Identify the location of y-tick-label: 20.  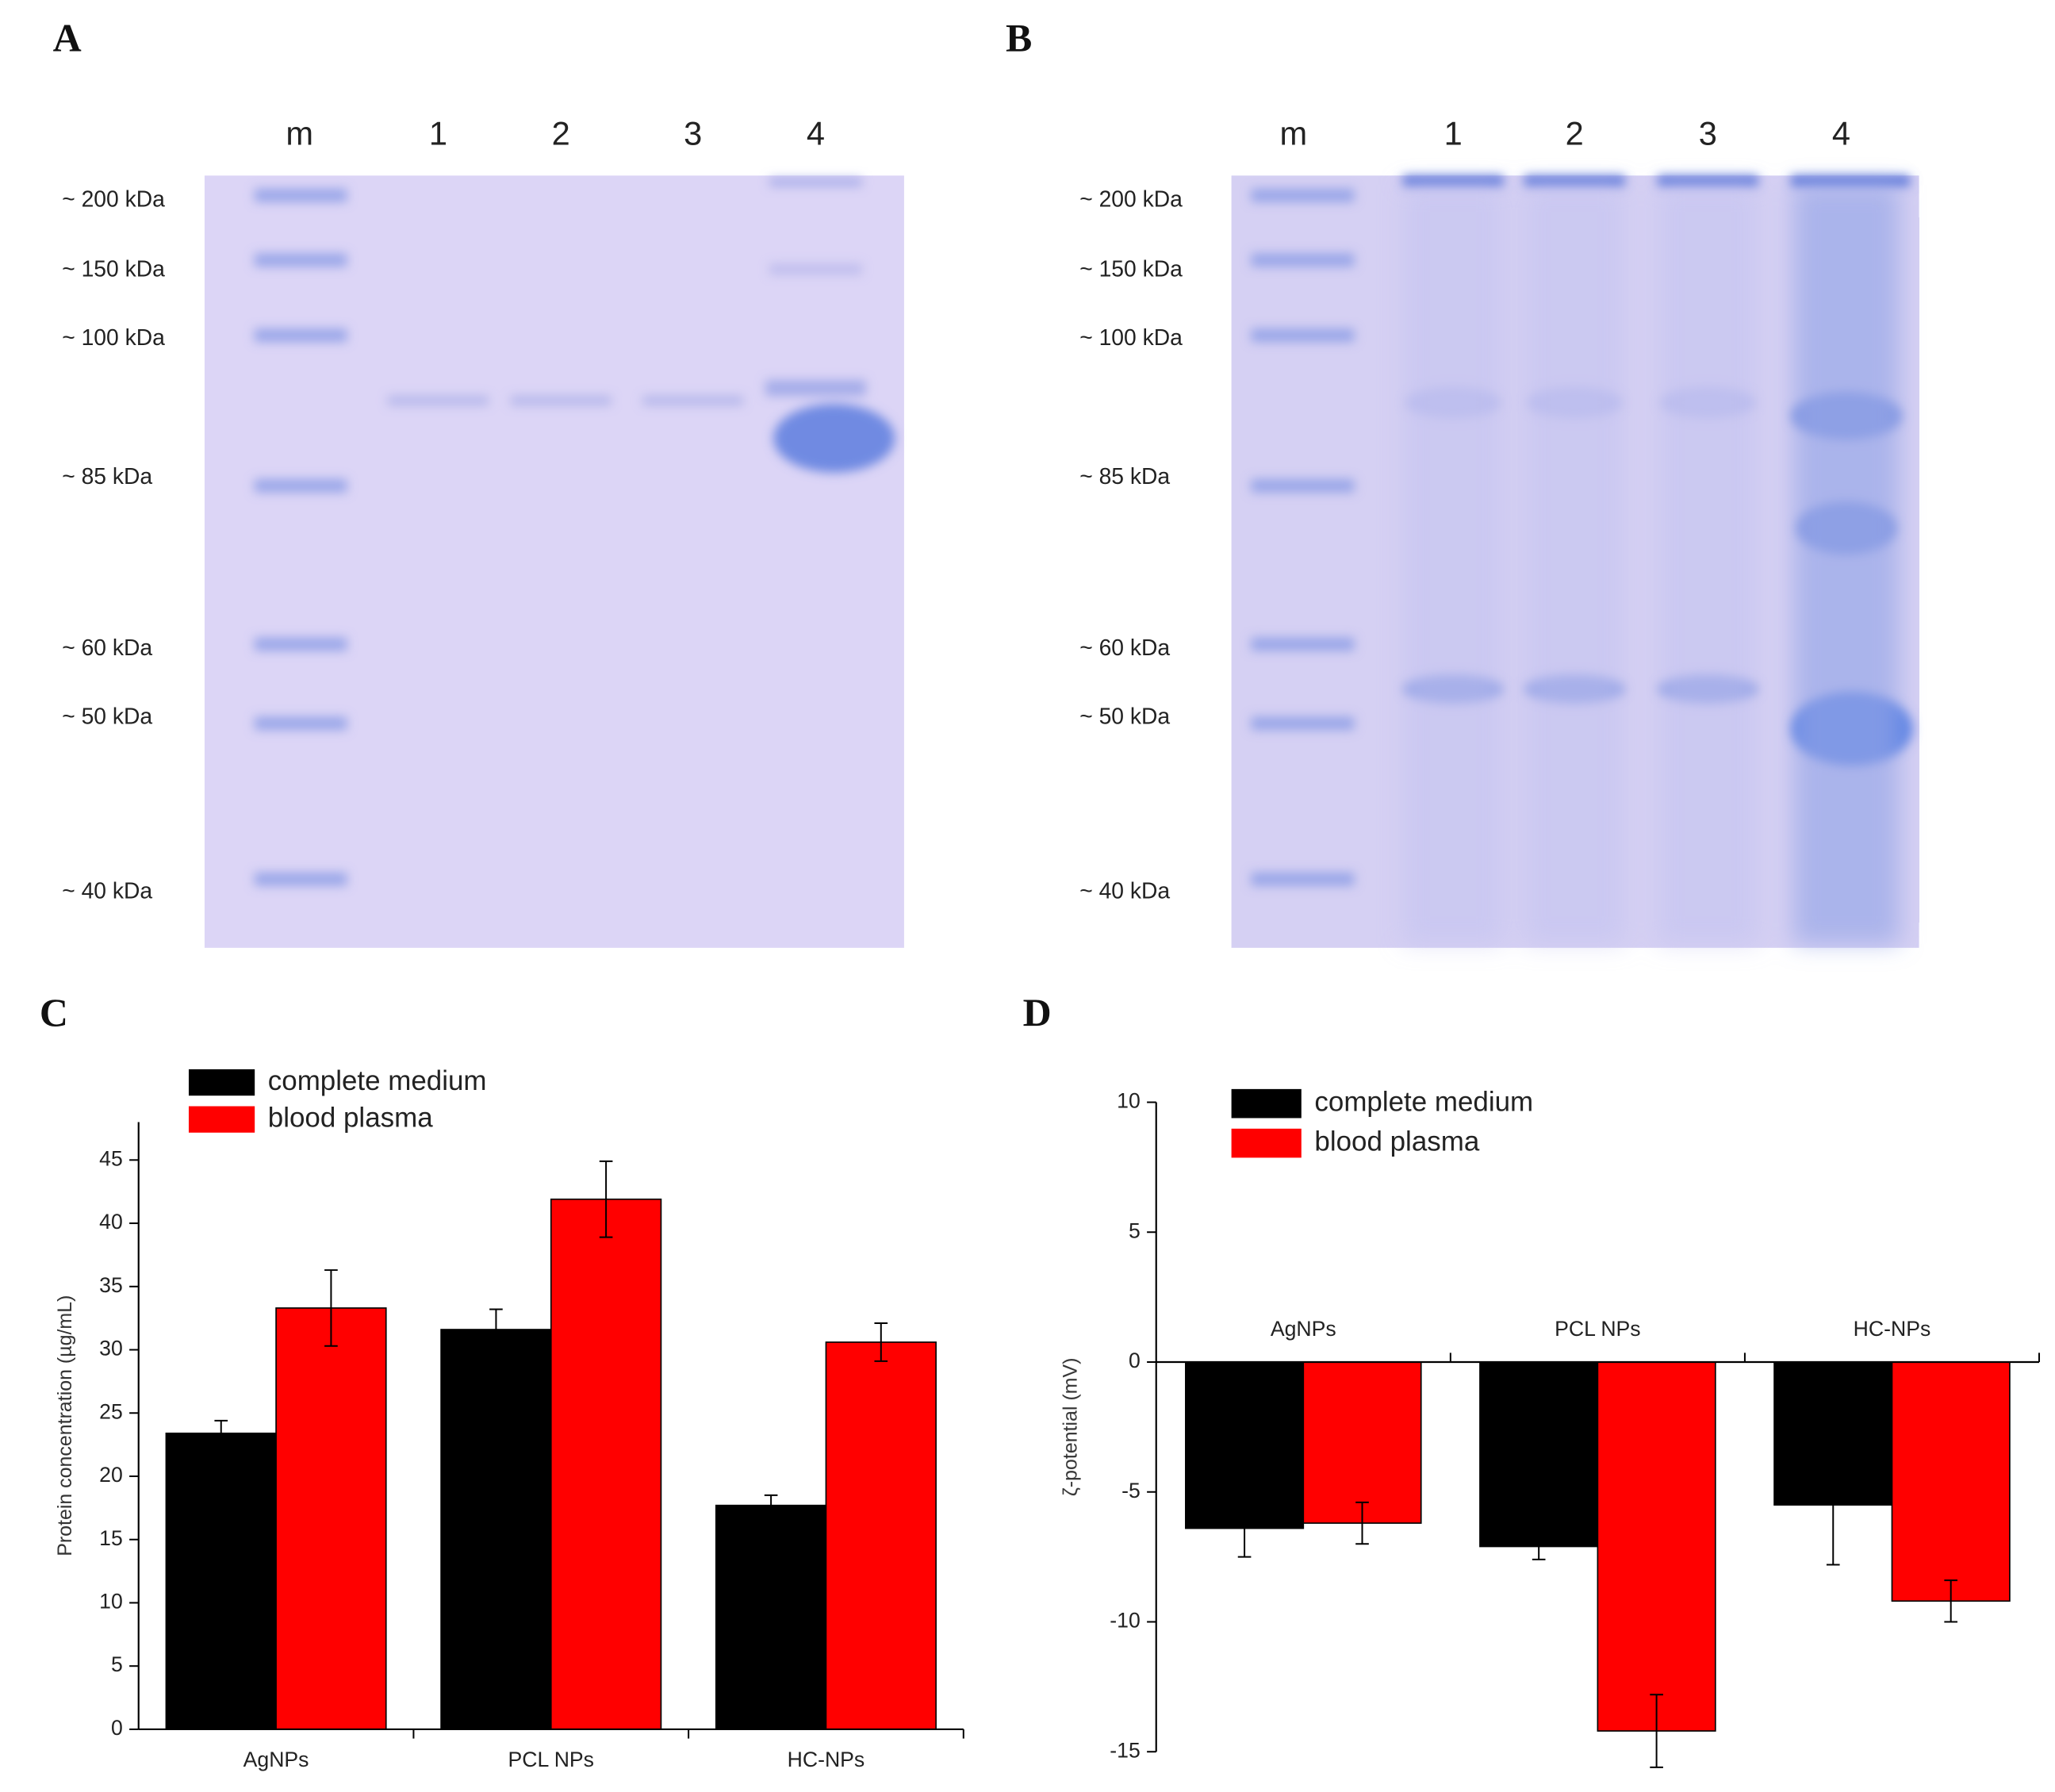
(111, 1475).